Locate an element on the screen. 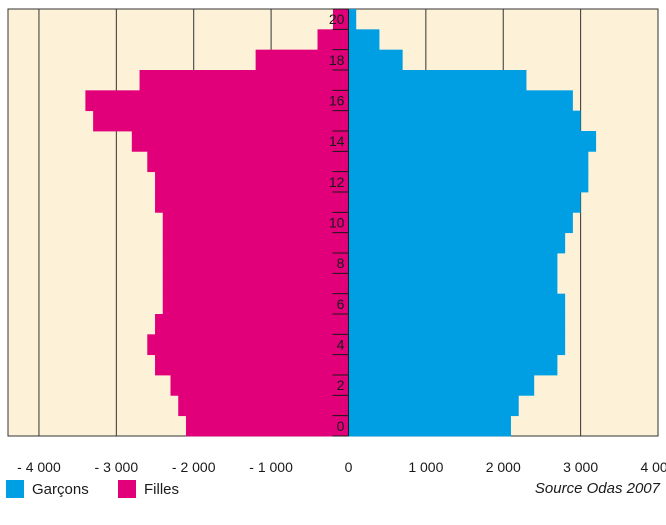 The height and width of the screenshot is (525, 666). age-tick-label: 18 is located at coordinates (337, 60).